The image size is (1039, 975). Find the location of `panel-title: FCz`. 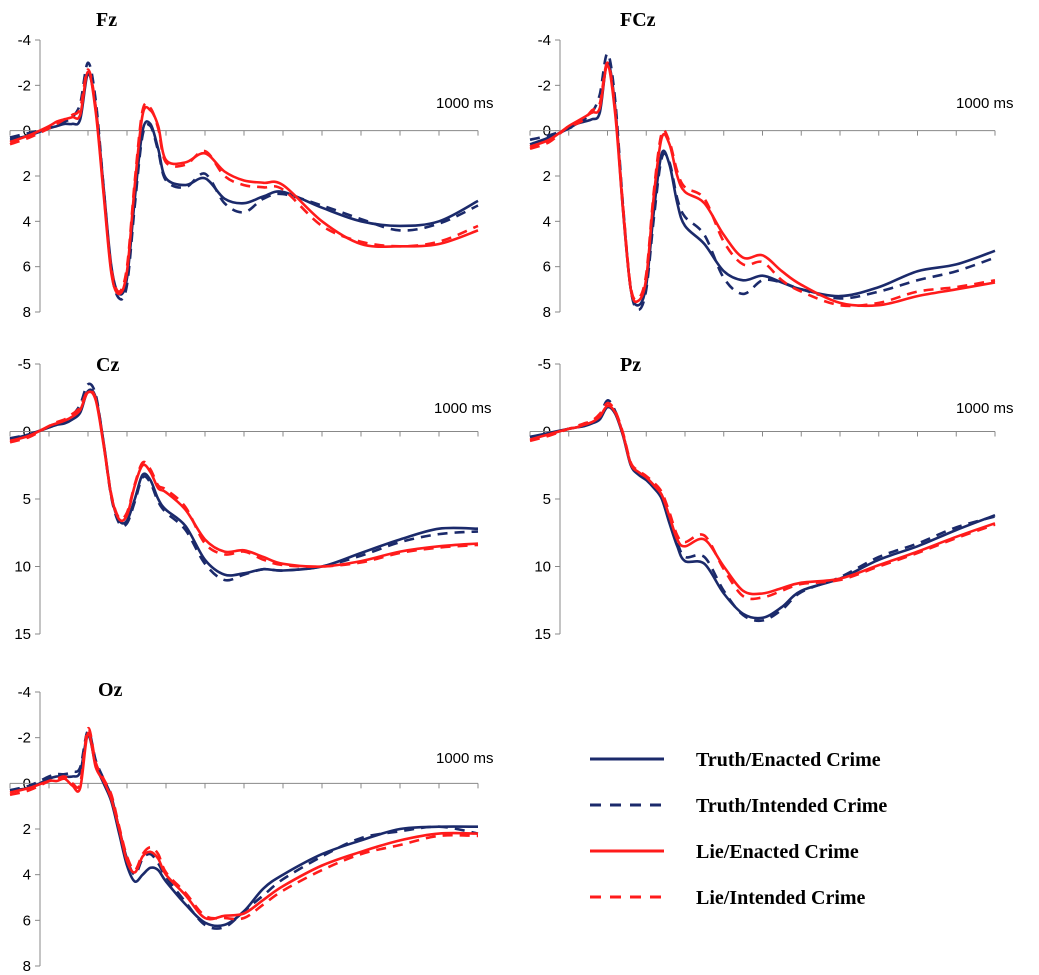

panel-title: FCz is located at coordinates (638, 20).